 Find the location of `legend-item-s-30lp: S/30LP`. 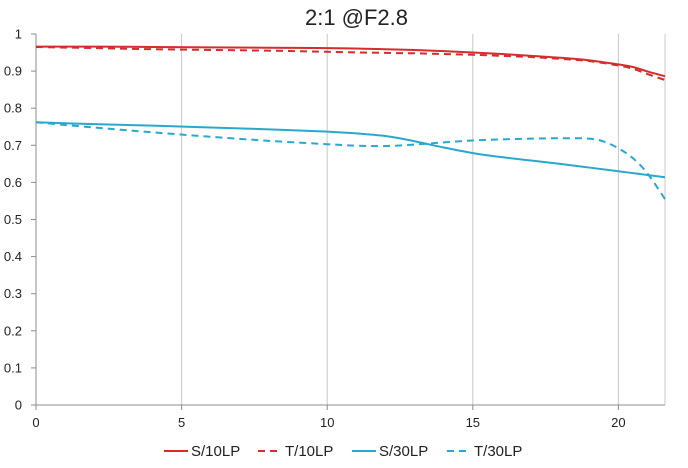

legend-item-s-30lp: S/30LP is located at coordinates (390, 451).